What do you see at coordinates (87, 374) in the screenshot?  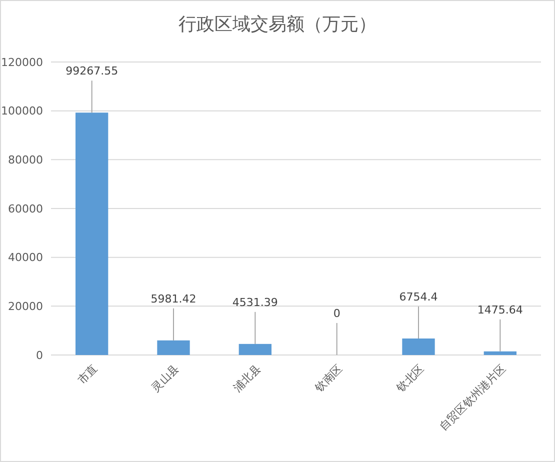 I see `x-tick-label: 市直` at bounding box center [87, 374].